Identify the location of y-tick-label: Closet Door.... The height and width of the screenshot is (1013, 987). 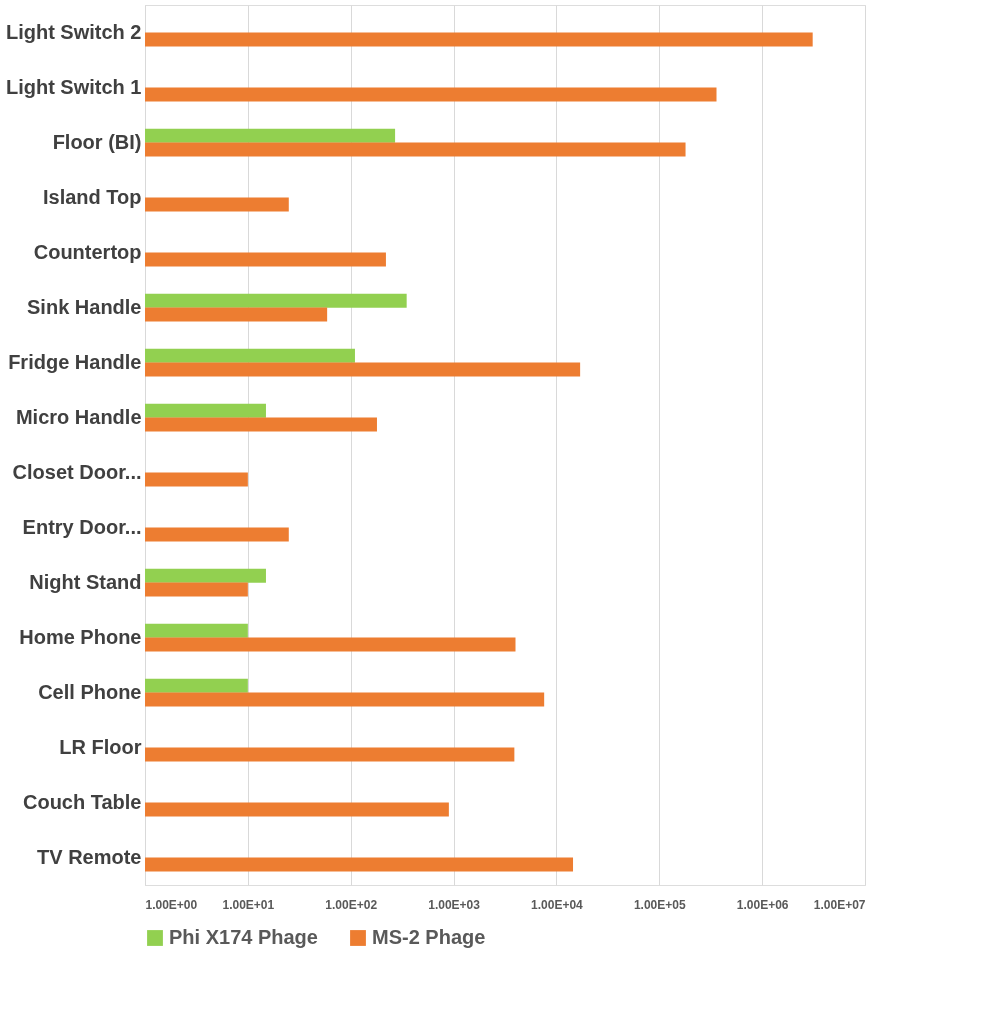
(77, 471).